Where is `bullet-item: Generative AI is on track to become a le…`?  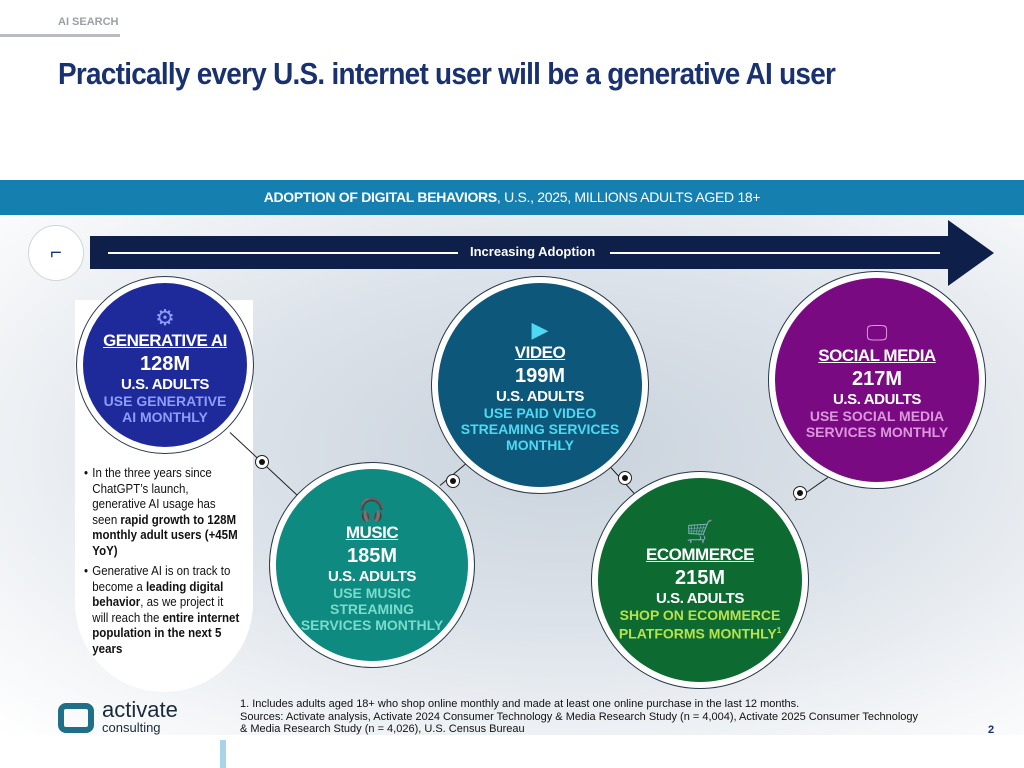
bullet-item: Generative AI is on track to become a le… is located at coordinates (162, 610).